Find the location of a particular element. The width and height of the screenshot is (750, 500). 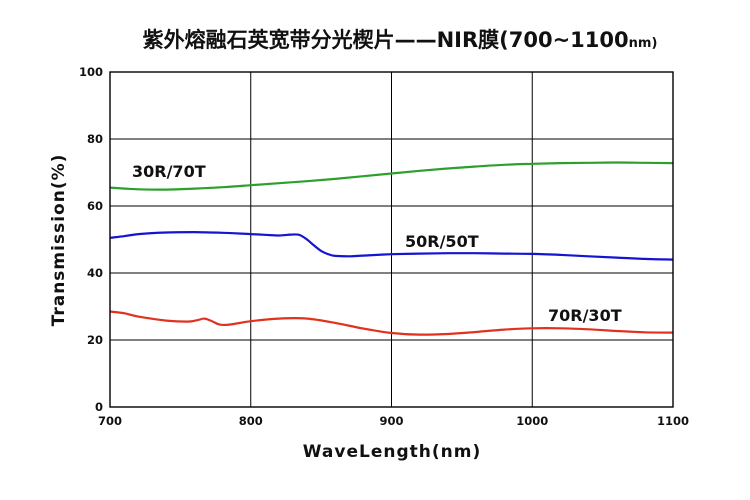

chart-title: 紫外熔融石英宽带分光楔片——NIR膜(700~1100nm) is located at coordinates (400, 40).